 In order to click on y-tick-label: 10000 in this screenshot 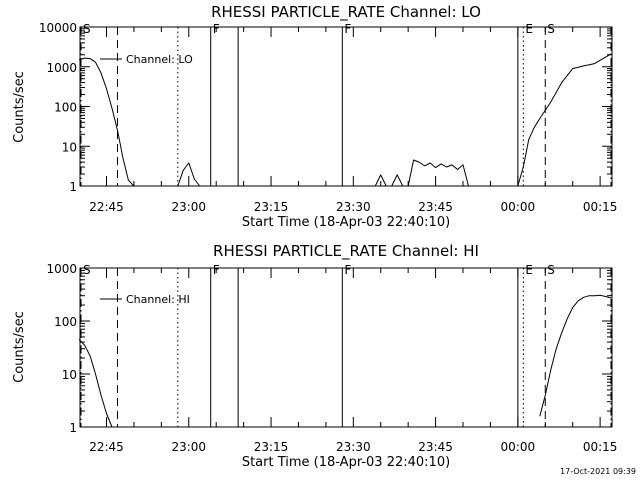, I will do `click(58, 28)`.